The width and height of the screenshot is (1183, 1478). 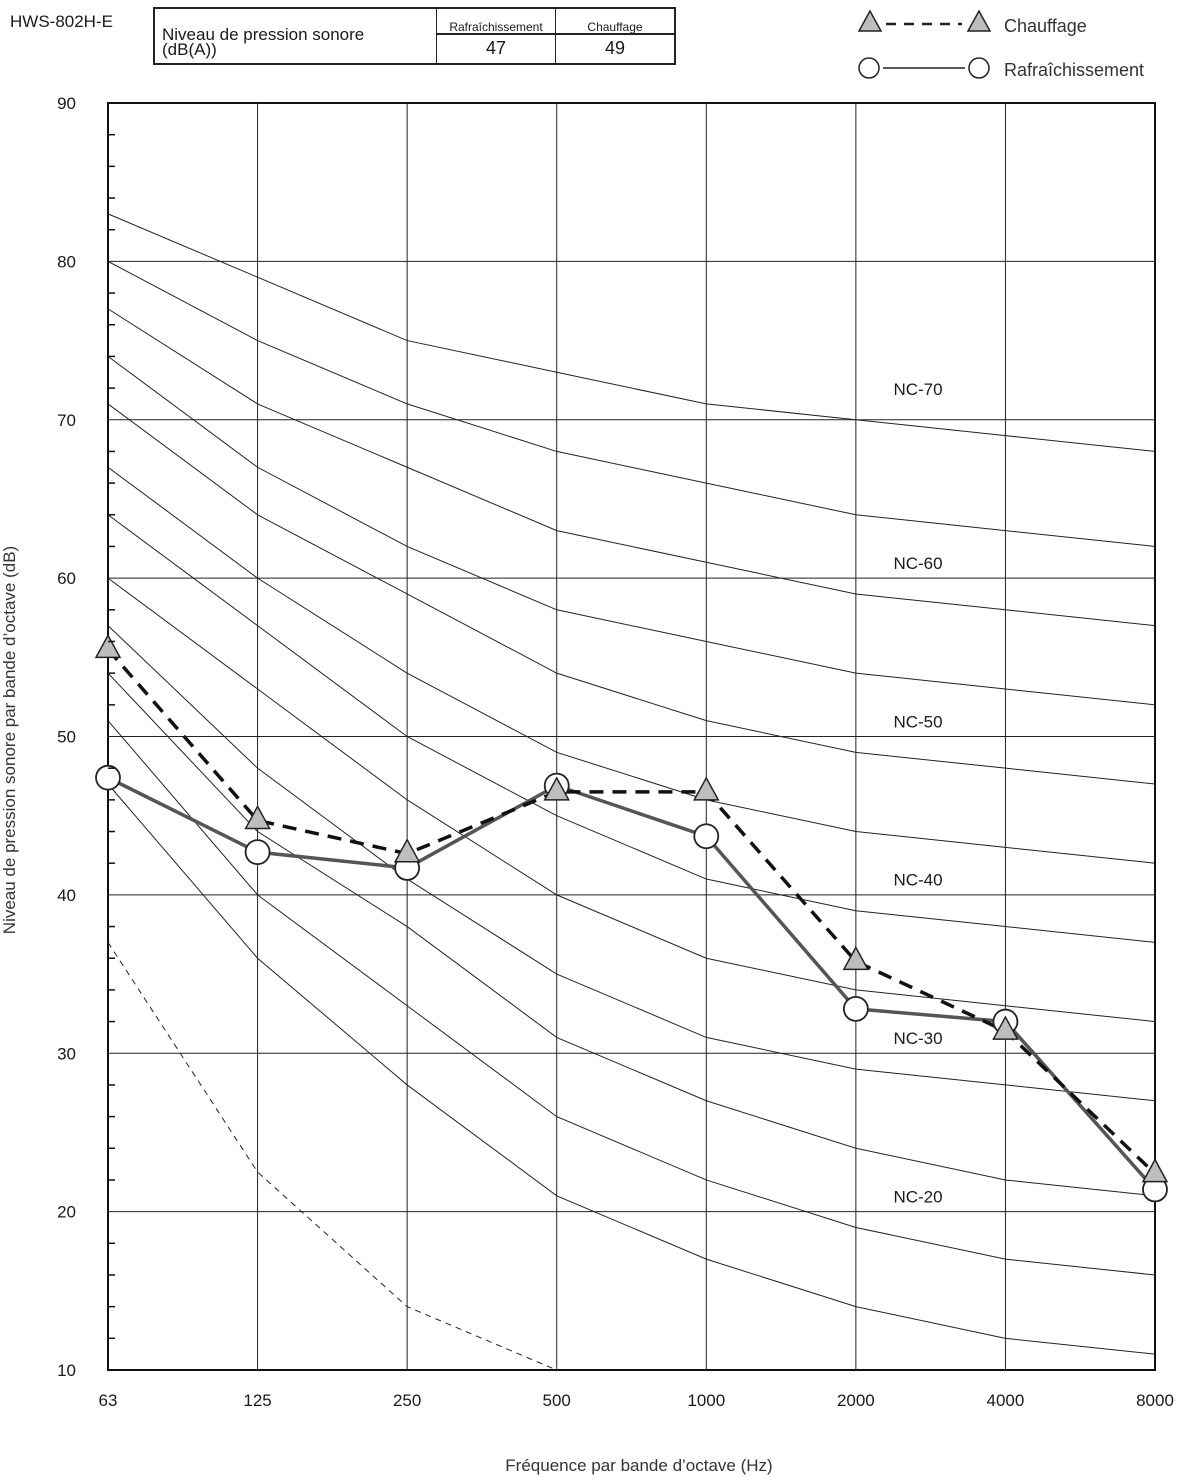 I want to click on y-tick-label: 30, so click(x=66, y=1053).